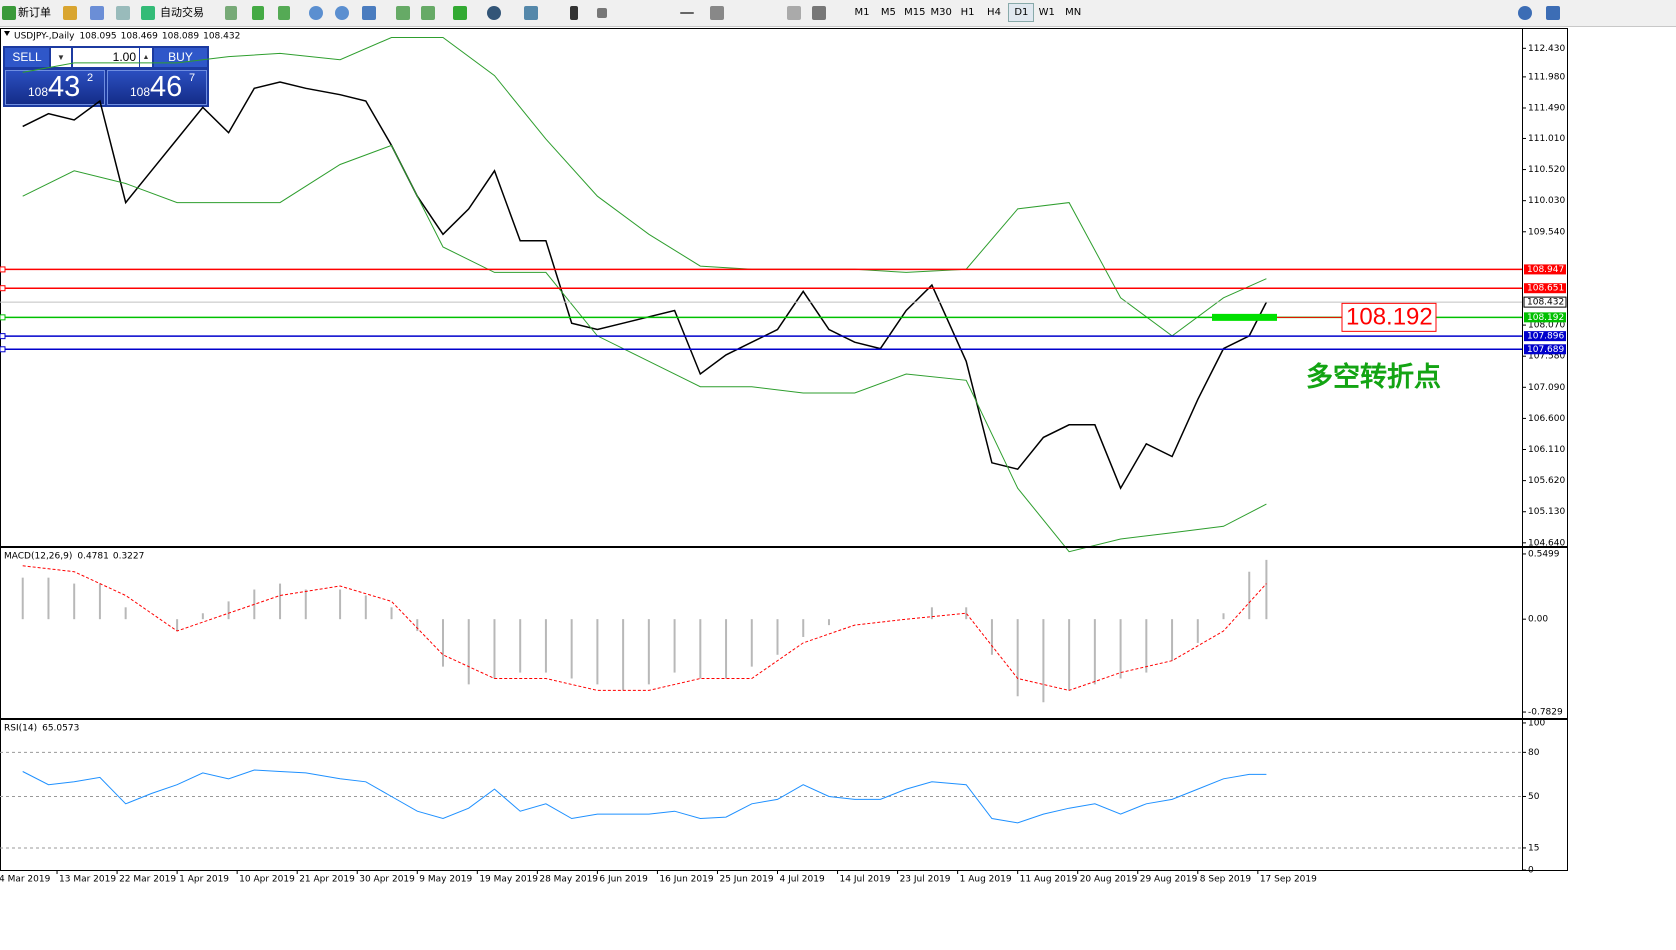  What do you see at coordinates (64, 87) in the screenshot?
I see `pips: 43` at bounding box center [64, 87].